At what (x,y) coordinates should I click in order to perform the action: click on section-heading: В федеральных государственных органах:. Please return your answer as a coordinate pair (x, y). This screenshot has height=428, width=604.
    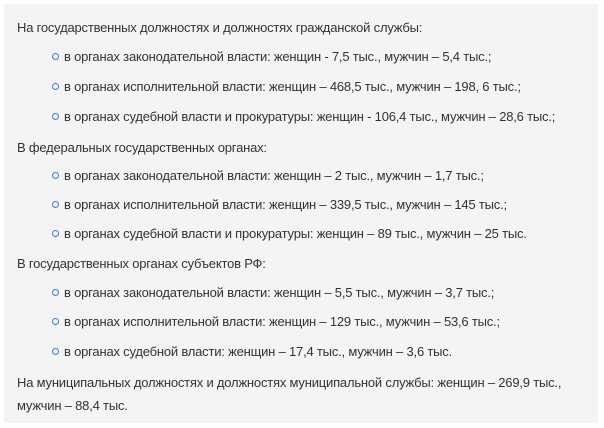
    Looking at the image, I should click on (142, 147).